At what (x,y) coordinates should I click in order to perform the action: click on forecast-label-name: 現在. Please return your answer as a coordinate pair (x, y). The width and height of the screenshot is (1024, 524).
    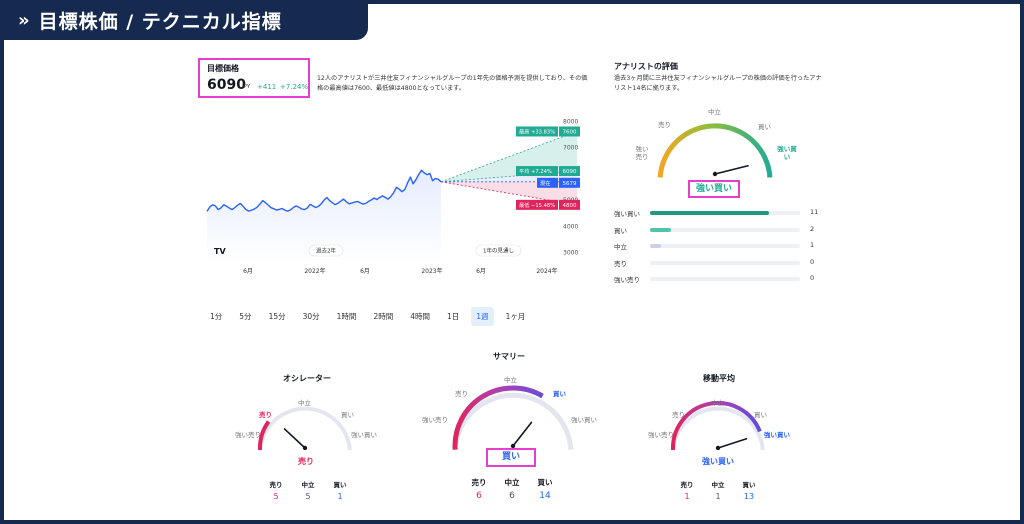
    Looking at the image, I should click on (545, 183).